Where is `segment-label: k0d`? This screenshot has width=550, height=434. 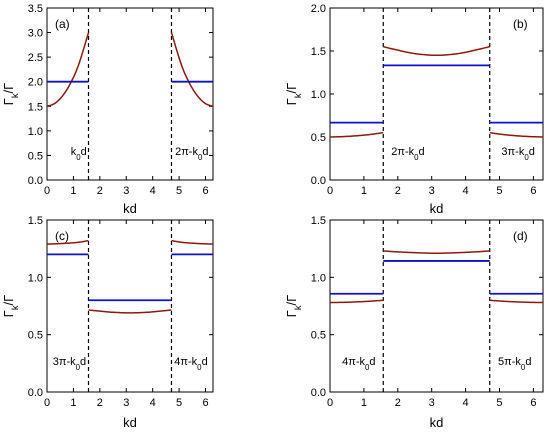
segment-label: k0d is located at coordinates (79, 154).